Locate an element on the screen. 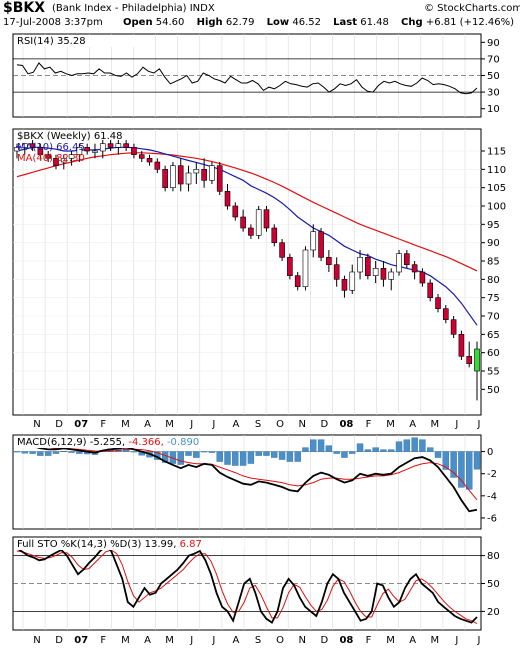 The image size is (520, 651). macd-line is located at coordinates (247, 477).